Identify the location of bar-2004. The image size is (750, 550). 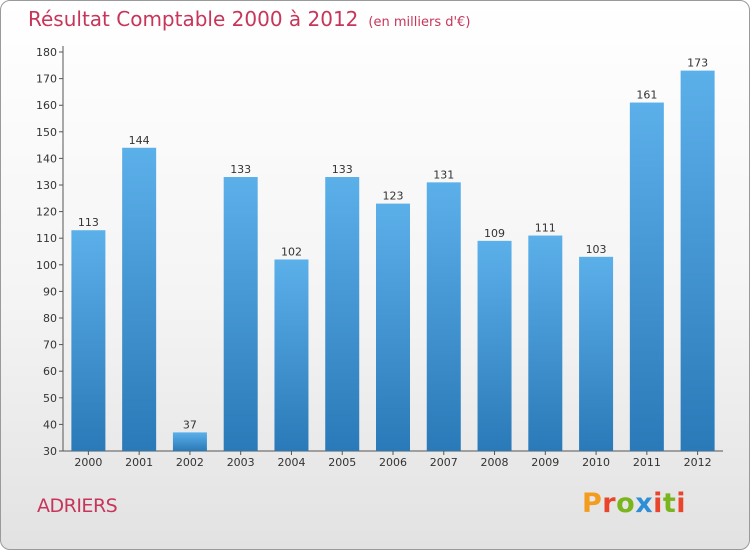
(291, 355).